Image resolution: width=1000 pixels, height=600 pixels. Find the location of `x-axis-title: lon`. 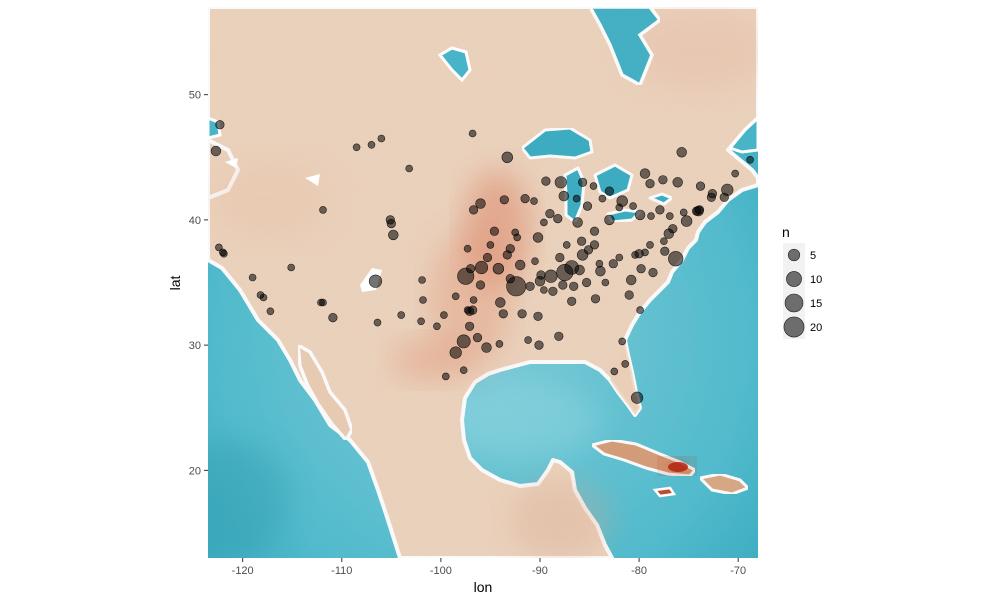

x-axis-title: lon is located at coordinates (483, 587).